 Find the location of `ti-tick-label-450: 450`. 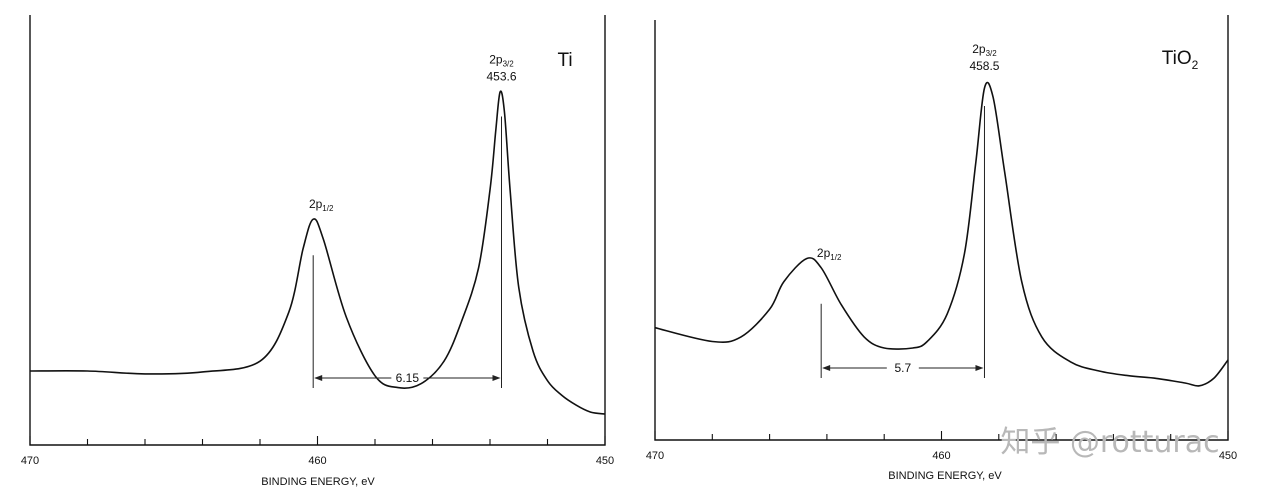

ti-tick-label-450: 450 is located at coordinates (605, 461).